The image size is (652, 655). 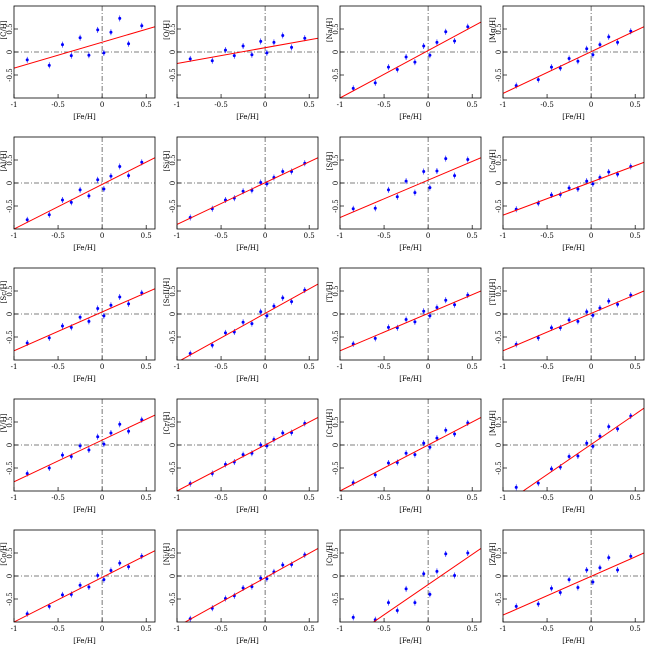 What do you see at coordinates (330, 423) in the screenshot?
I see `y-axis-label: [CrII/H]` at bounding box center [330, 423].